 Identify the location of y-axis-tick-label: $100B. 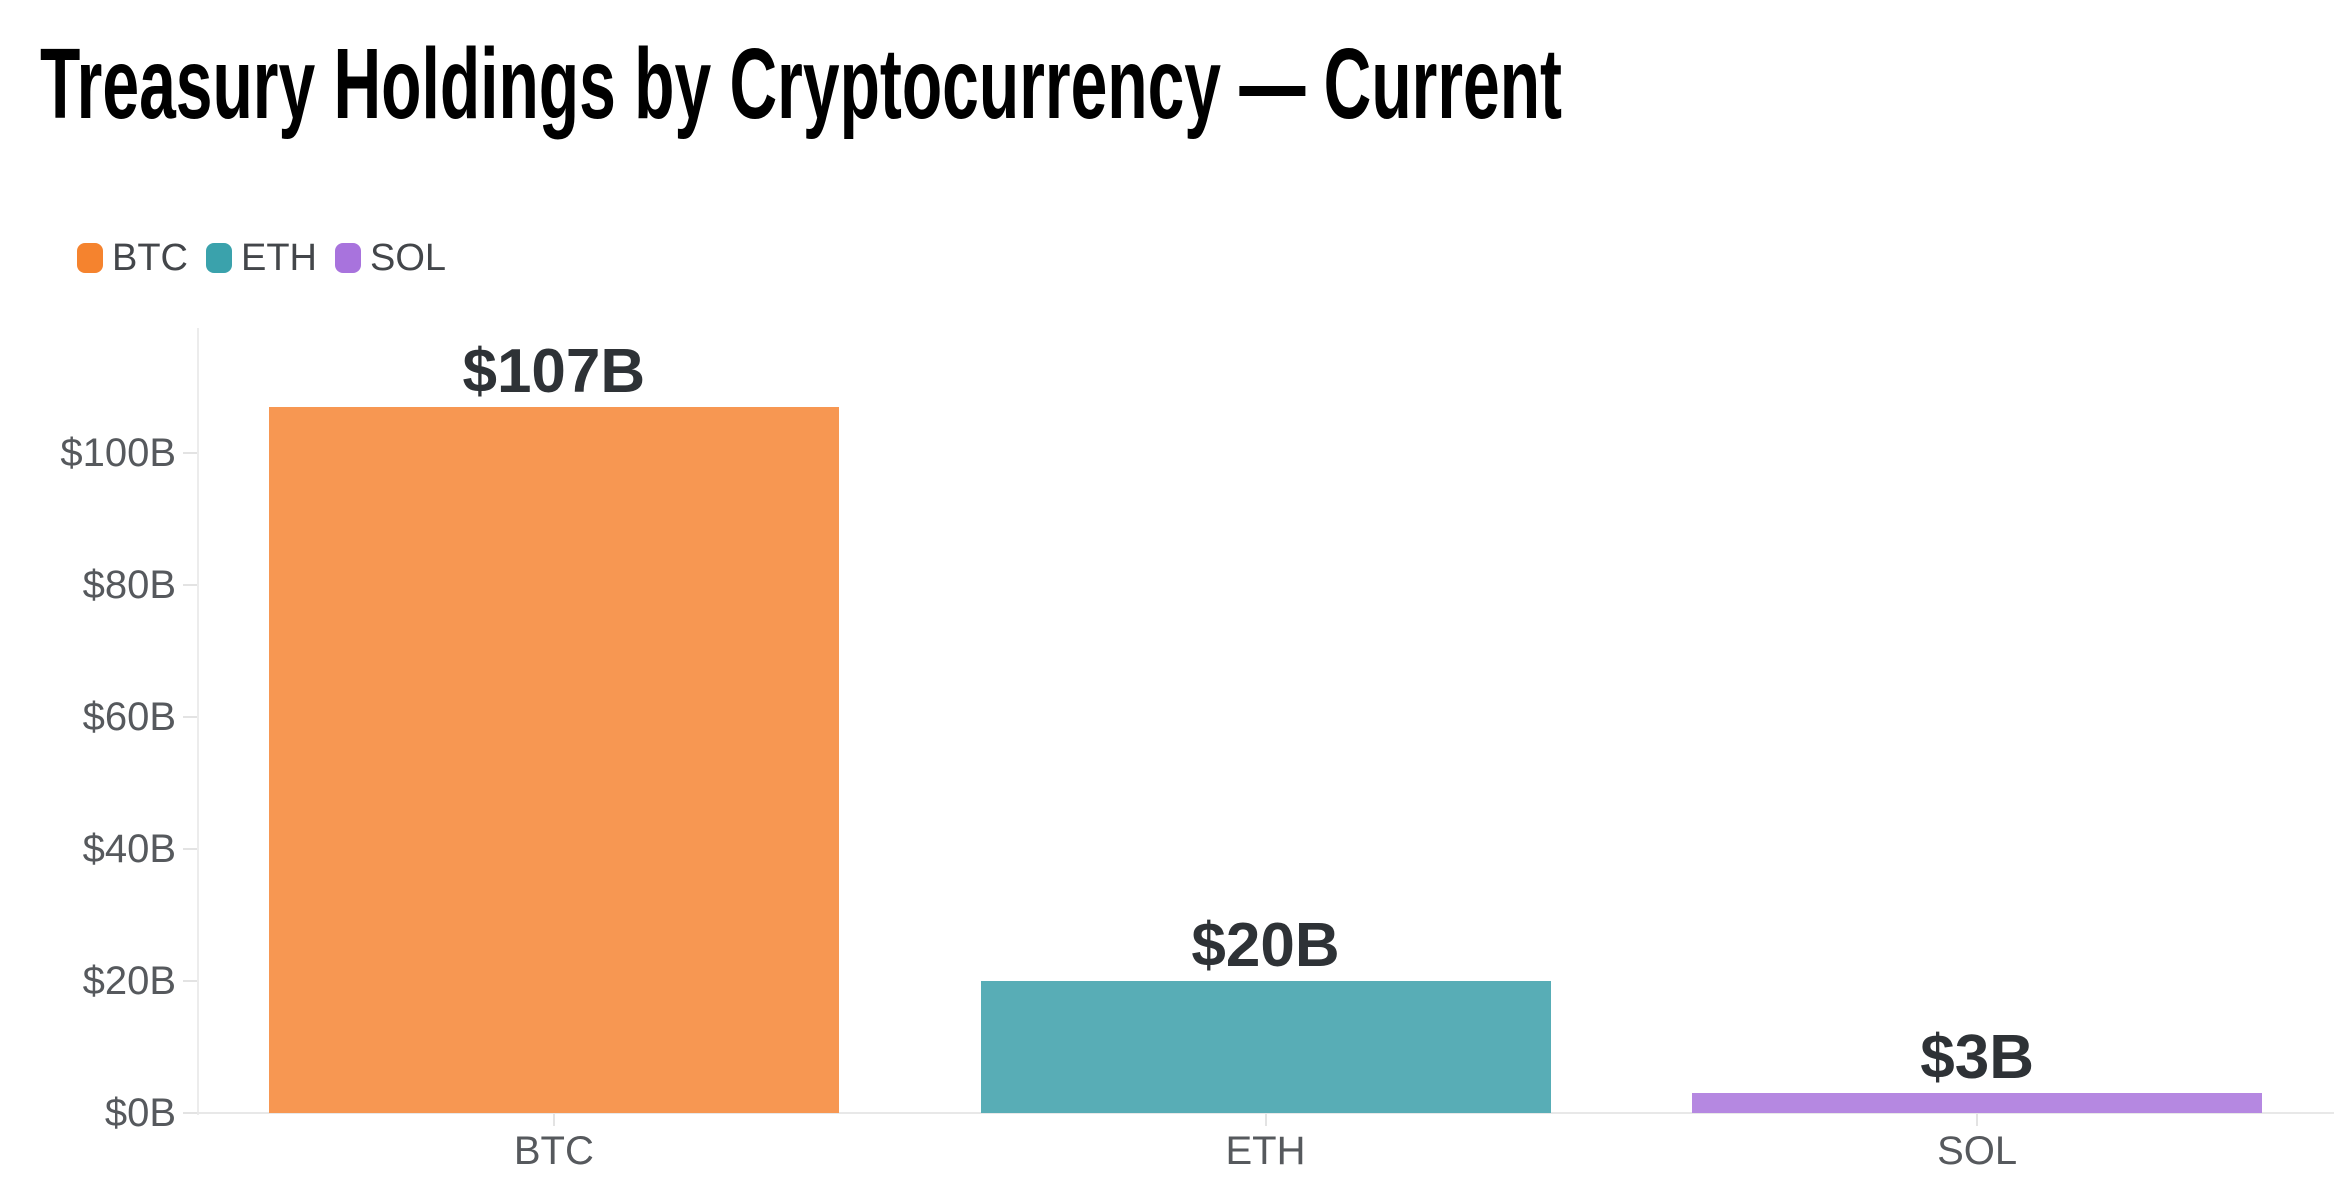
(118, 453).